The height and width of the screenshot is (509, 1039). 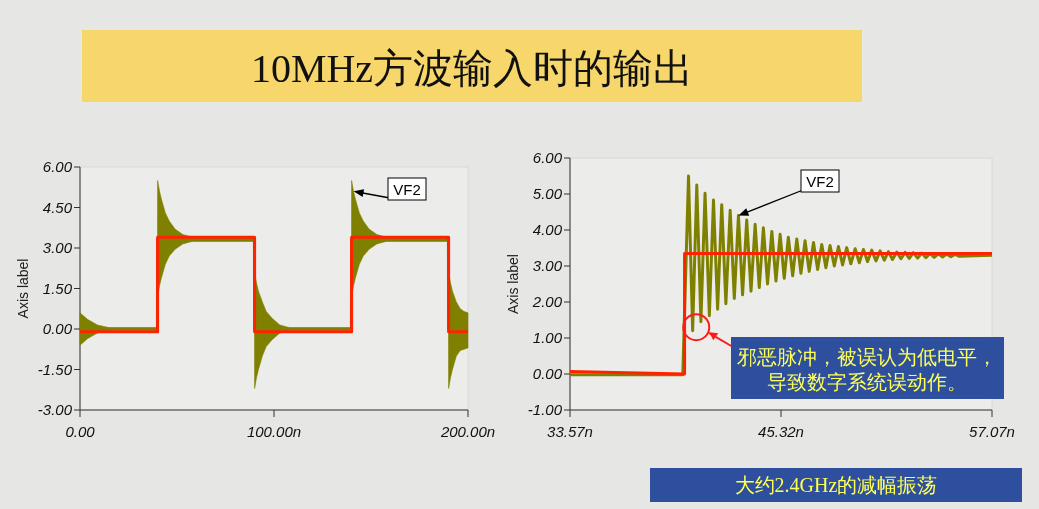 I want to click on y-tick-label: 5.00, so click(x=547, y=193).